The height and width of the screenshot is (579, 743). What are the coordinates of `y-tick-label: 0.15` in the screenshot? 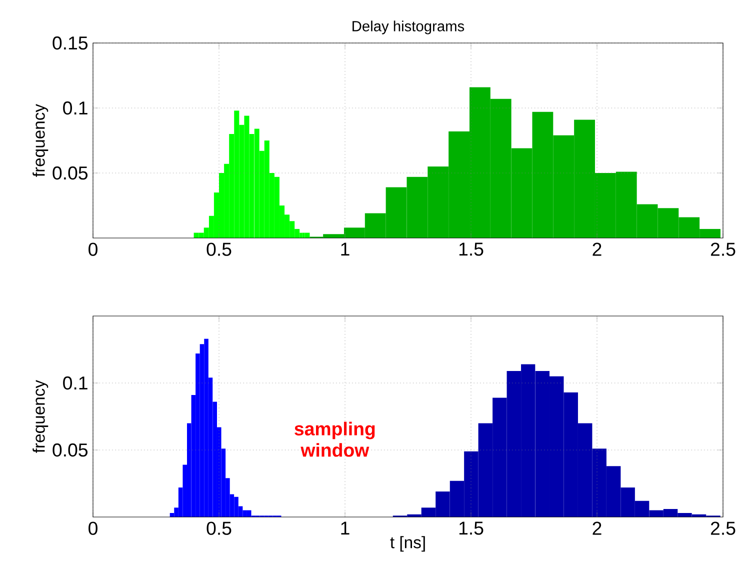 It's located at (70, 43).